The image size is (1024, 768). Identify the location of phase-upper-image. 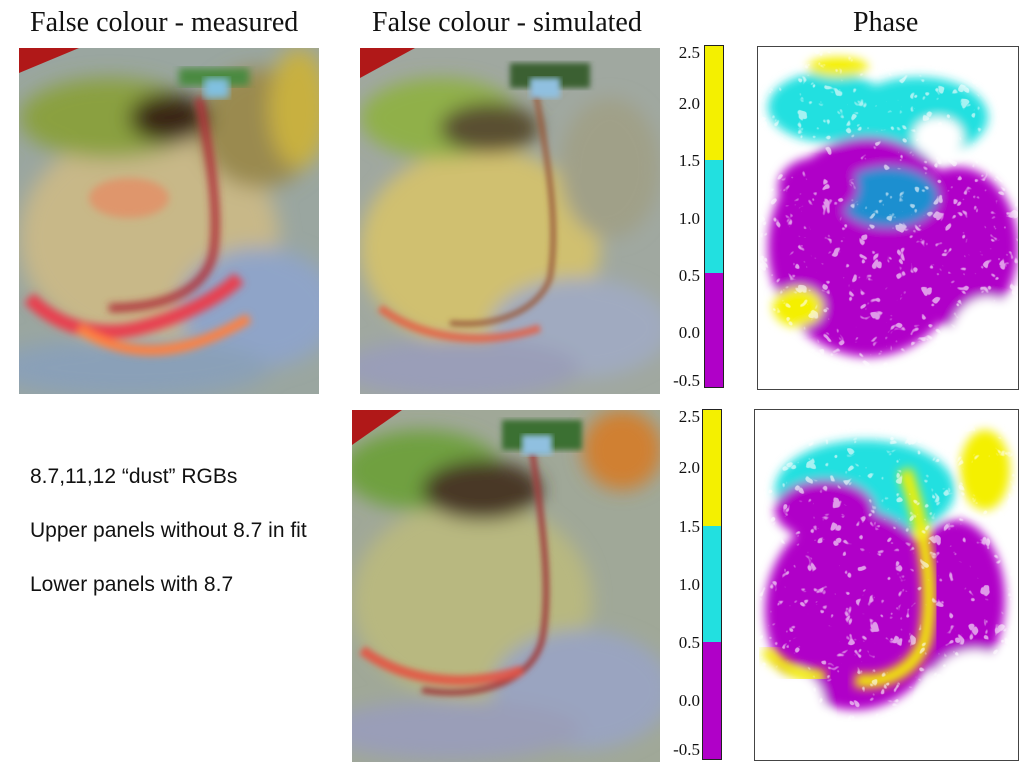
(888, 218).